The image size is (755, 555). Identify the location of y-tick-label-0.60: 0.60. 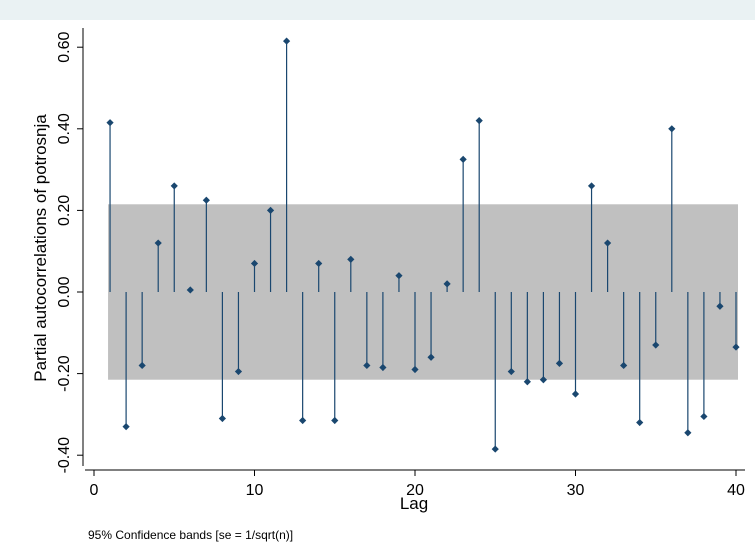
(64, 47).